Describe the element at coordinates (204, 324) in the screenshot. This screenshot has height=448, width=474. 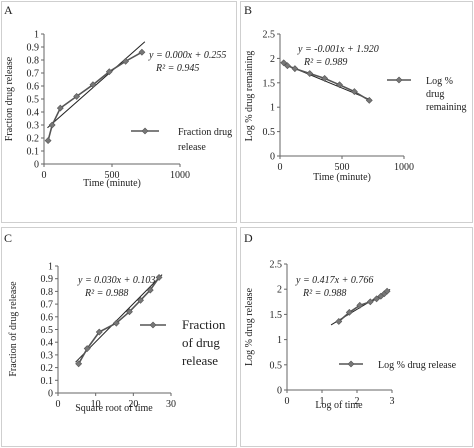
I see `legend-label: Fraction` at that location.